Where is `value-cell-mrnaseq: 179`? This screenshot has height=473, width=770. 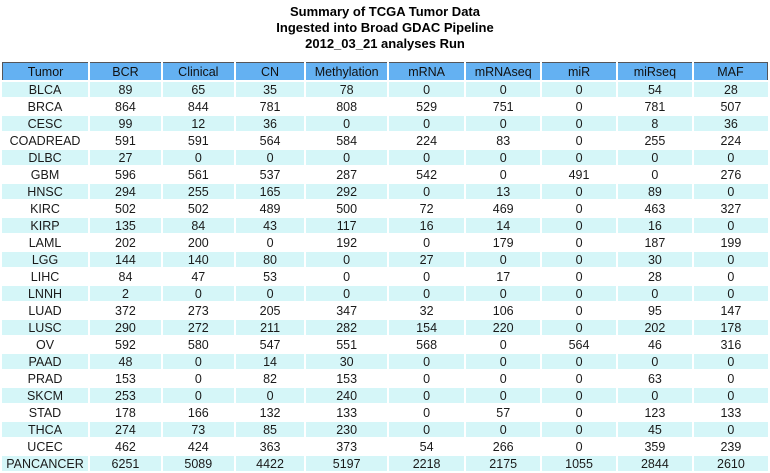
value-cell-mrnaseq: 179 is located at coordinates (503, 242).